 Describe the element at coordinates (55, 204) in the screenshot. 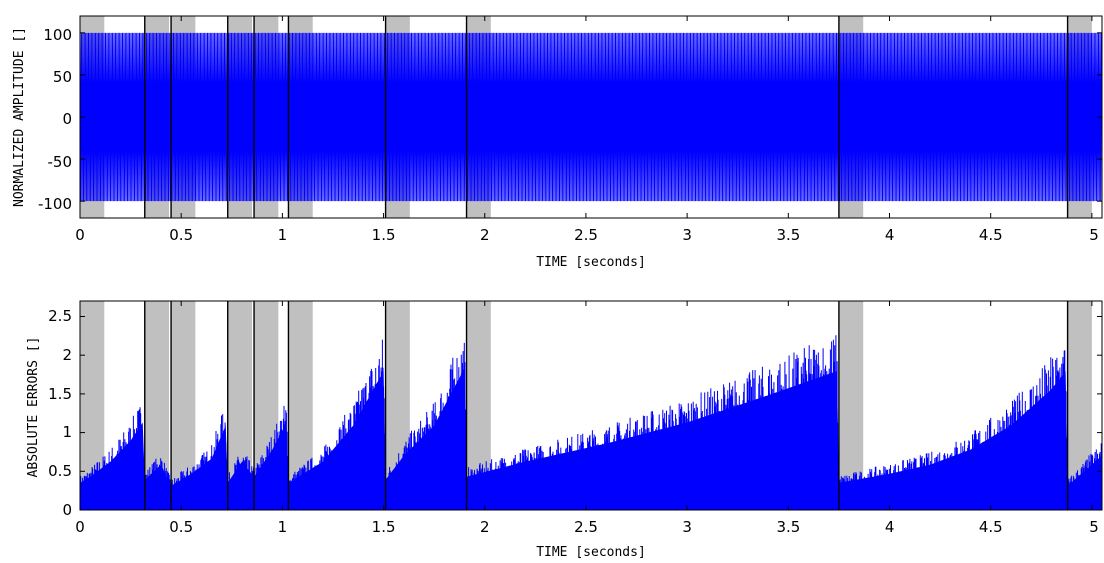

I see `y-tick-label: -100` at that location.